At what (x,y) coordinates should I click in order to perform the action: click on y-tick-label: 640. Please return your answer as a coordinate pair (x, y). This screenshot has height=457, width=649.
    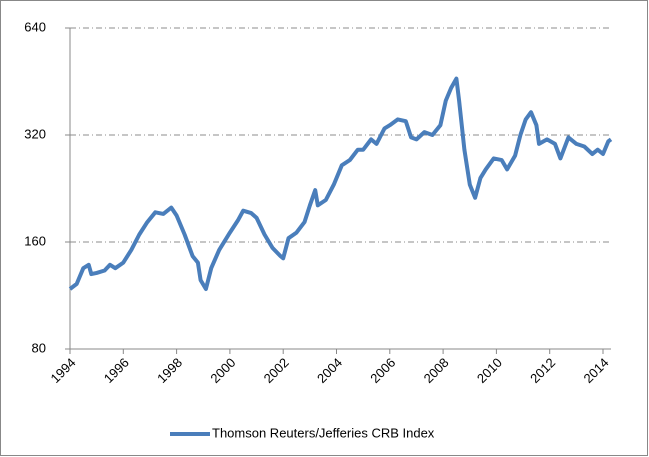
    Looking at the image, I should click on (35, 26).